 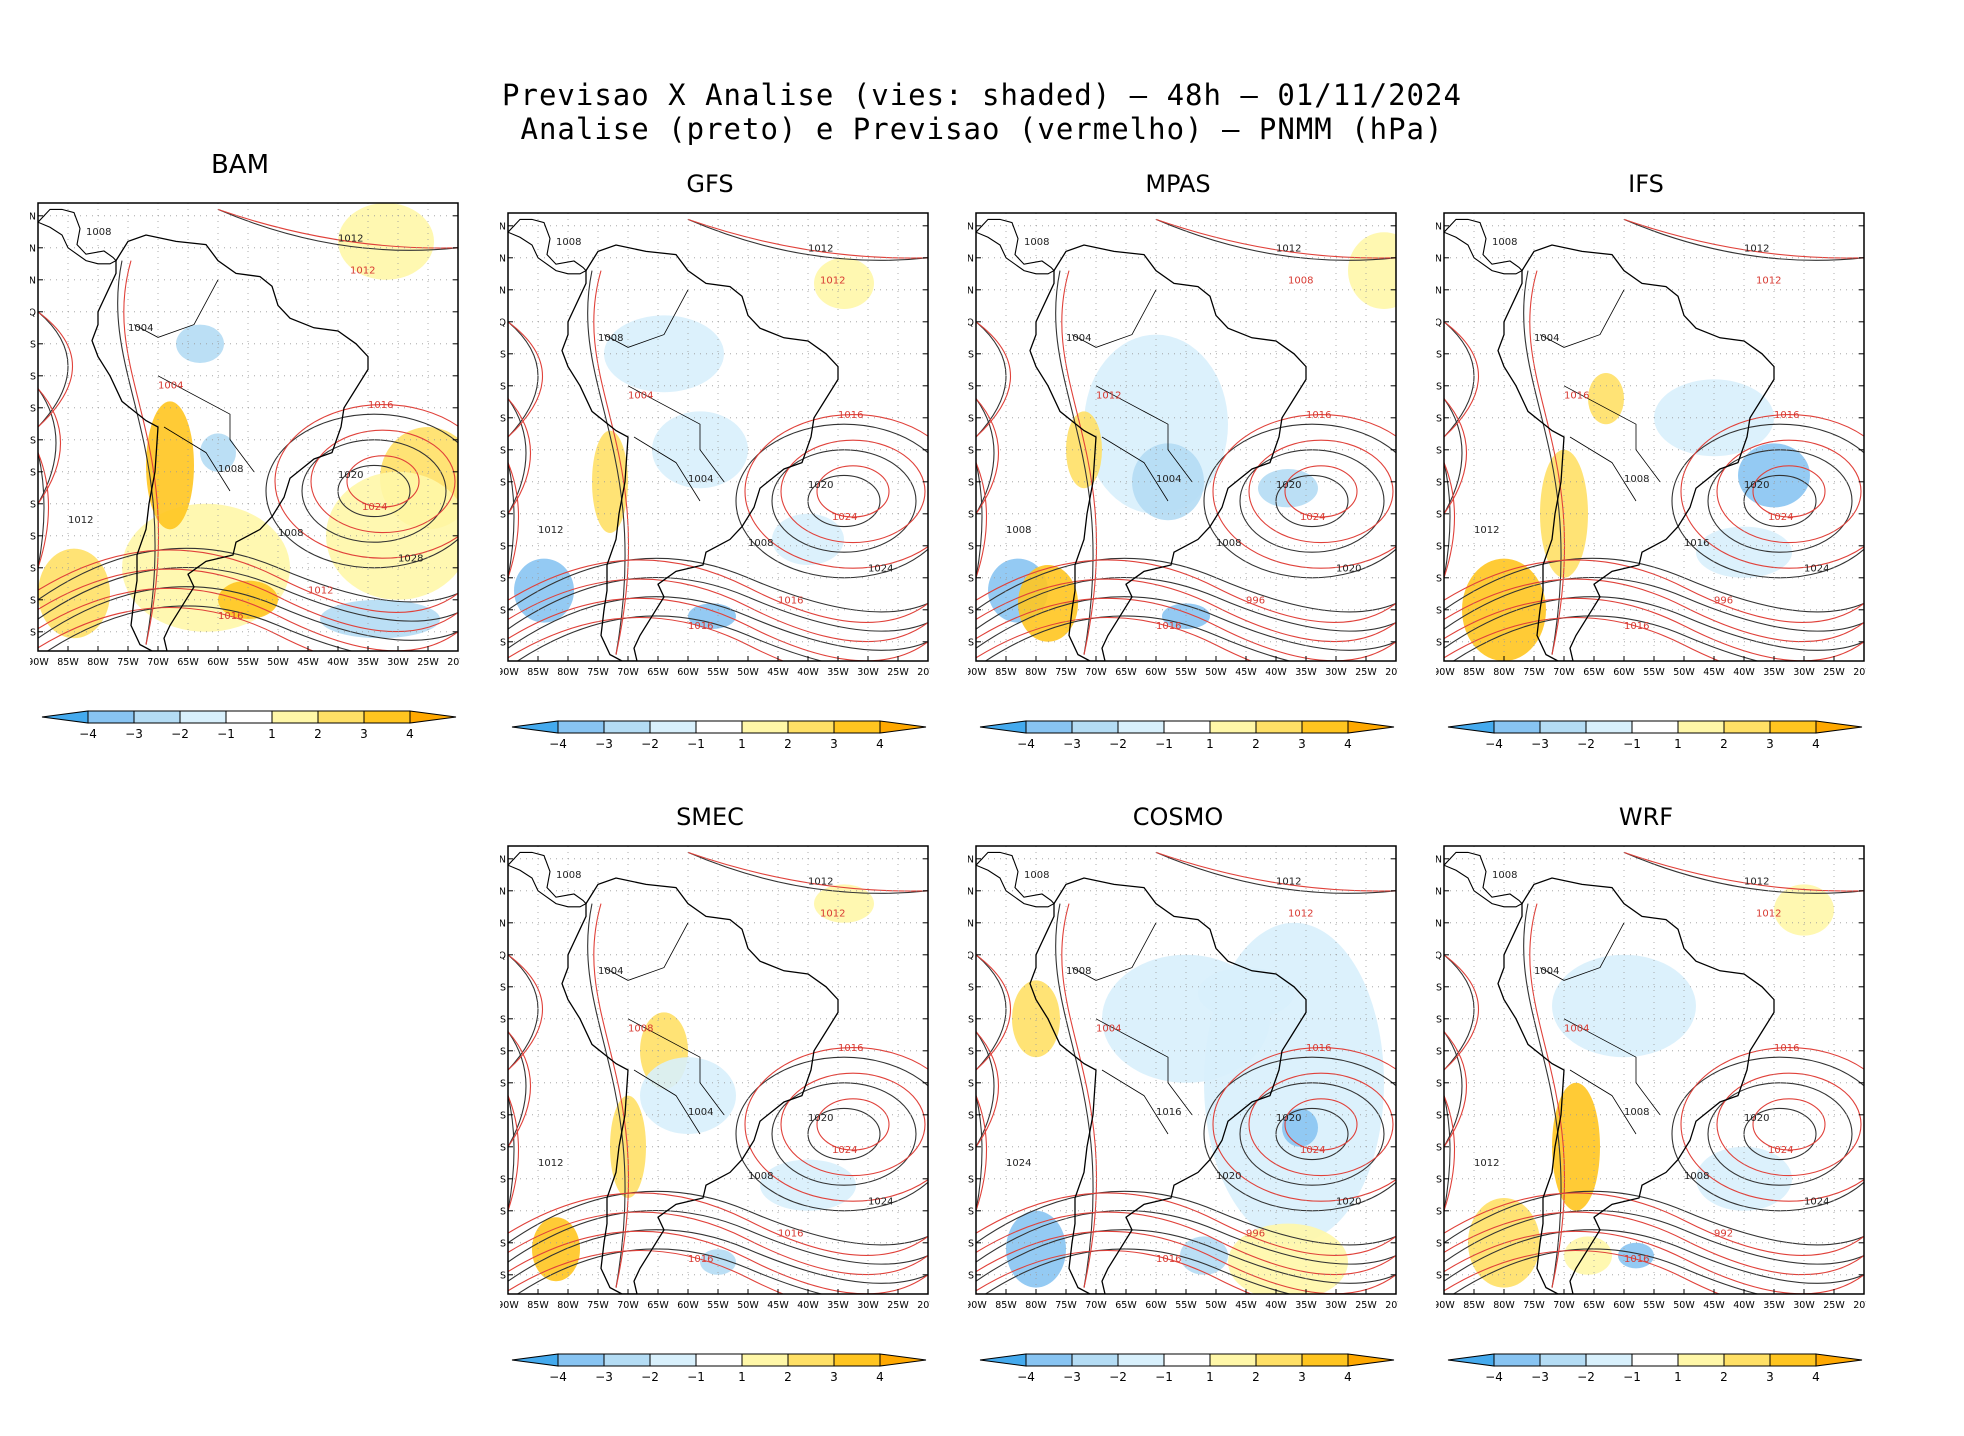 I want to click on lon-tick-label: 45W, so click(x=778, y=672).